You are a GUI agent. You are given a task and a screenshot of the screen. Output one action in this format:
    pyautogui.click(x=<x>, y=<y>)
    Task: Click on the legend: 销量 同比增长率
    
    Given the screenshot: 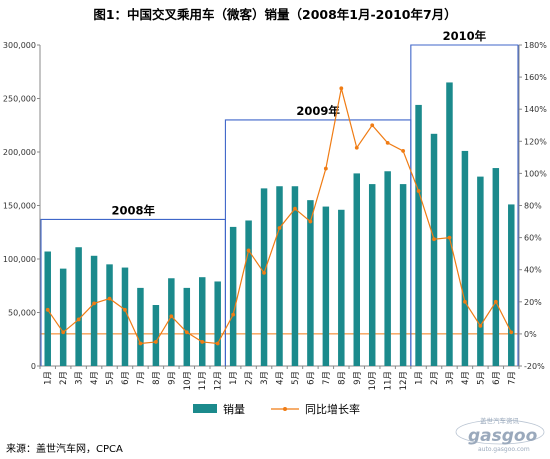 What is the action you would take?
    pyautogui.click(x=276, y=409)
    